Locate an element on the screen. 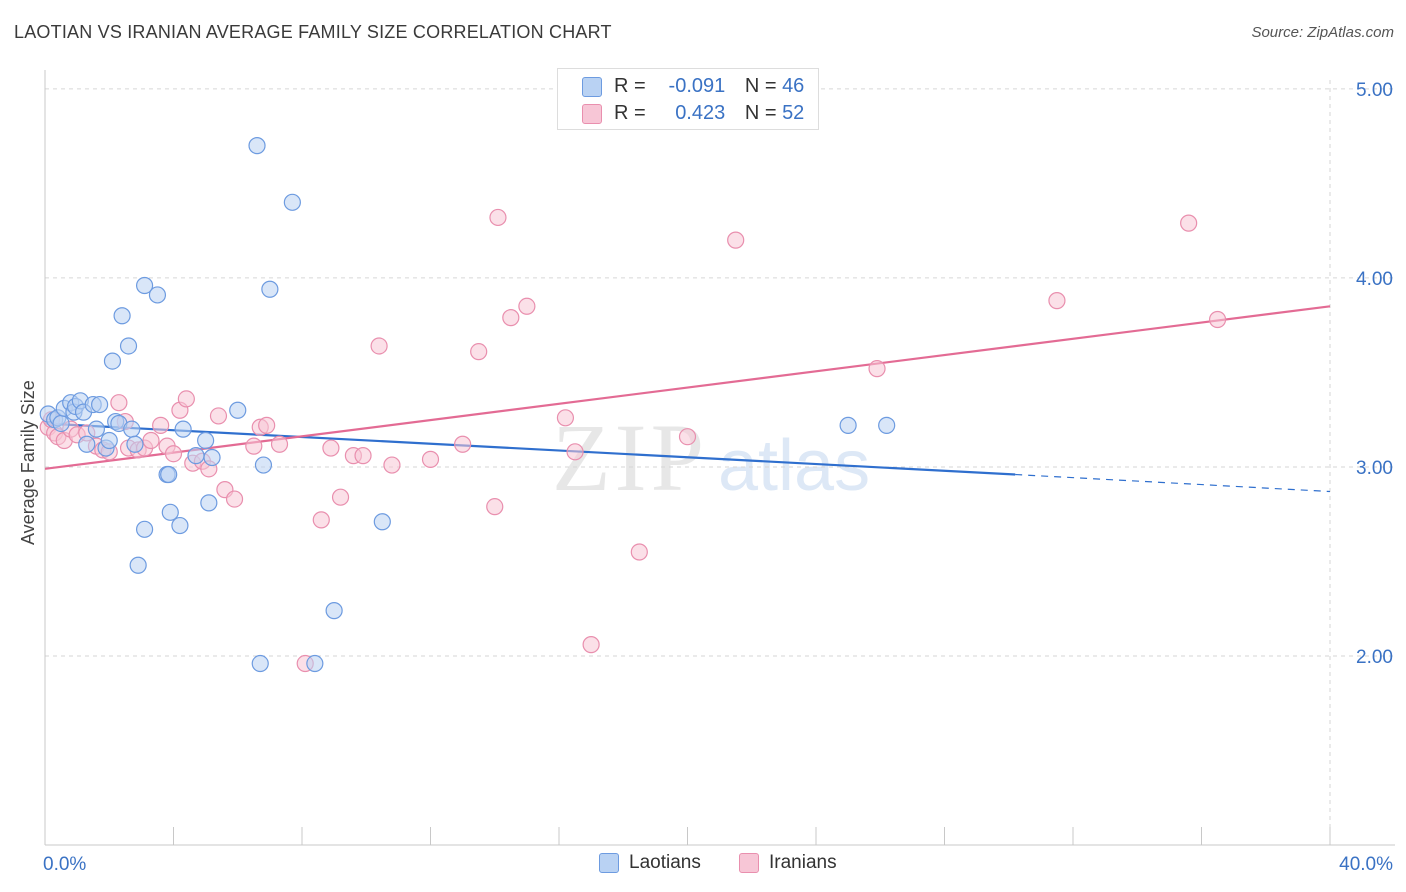 The width and height of the screenshot is (1406, 892). y-tick-label: 4.00 is located at coordinates (1374, 279).